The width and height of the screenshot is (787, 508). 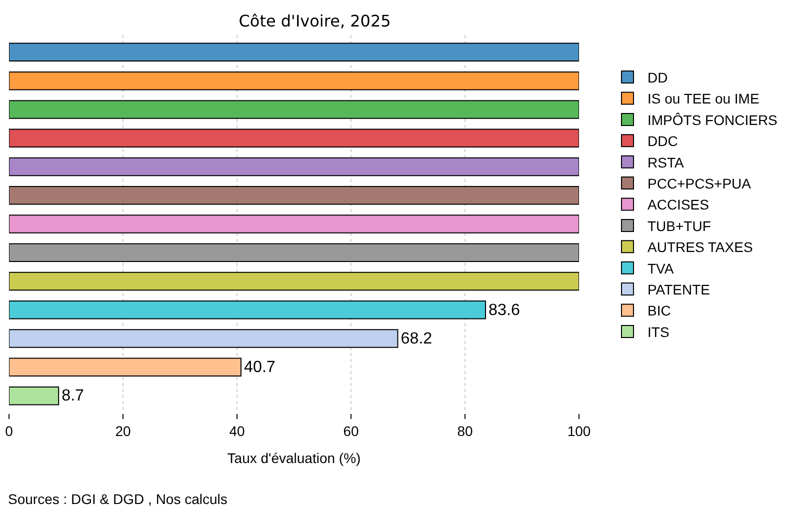 I want to click on x-tick-label: 100, so click(x=579, y=430).